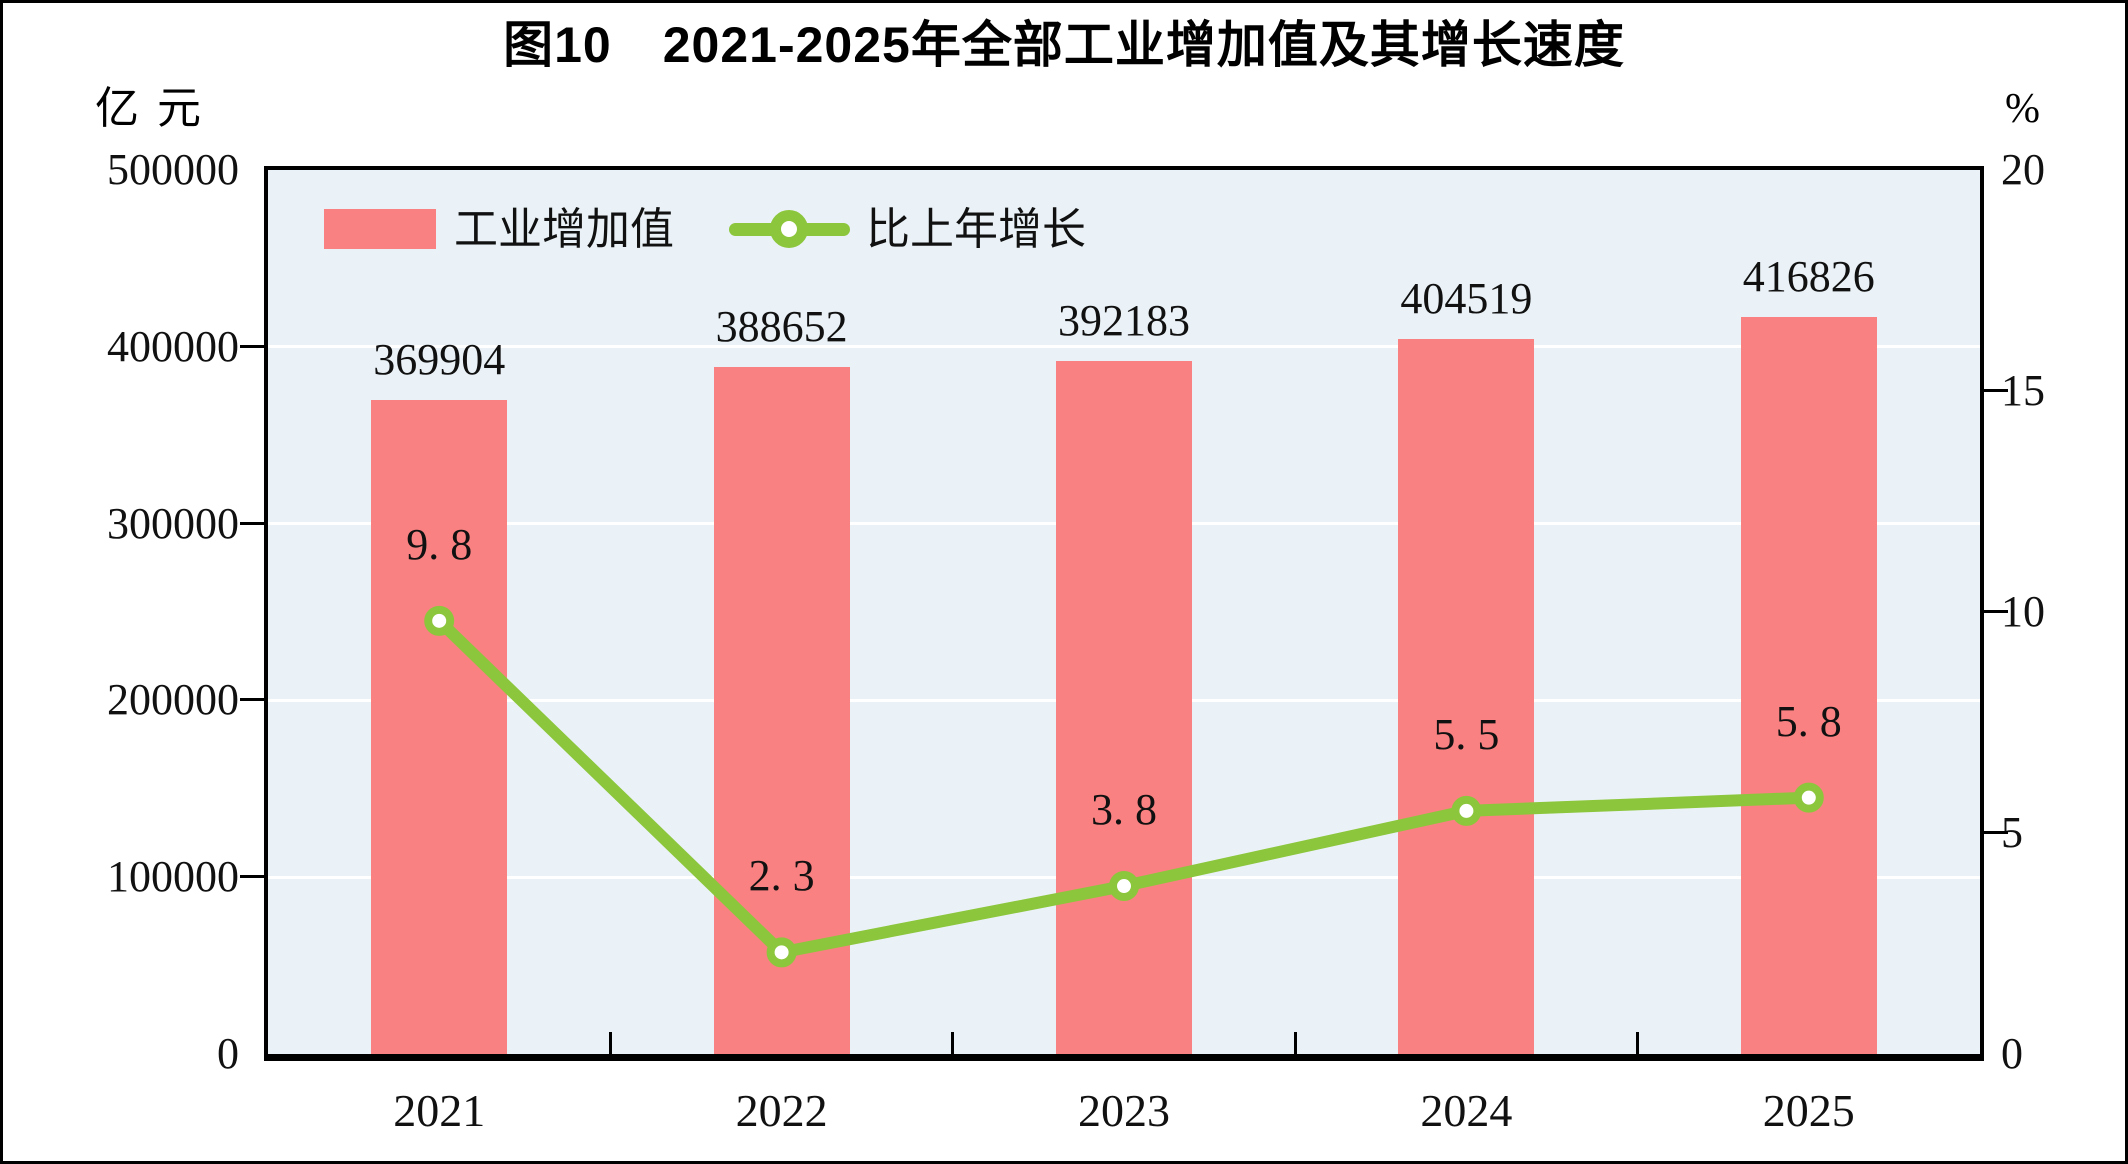 This screenshot has width=2128, height=1164. What do you see at coordinates (1808, 721) in the screenshot?
I see `growth-value-label-2025: 5. 8` at bounding box center [1808, 721].